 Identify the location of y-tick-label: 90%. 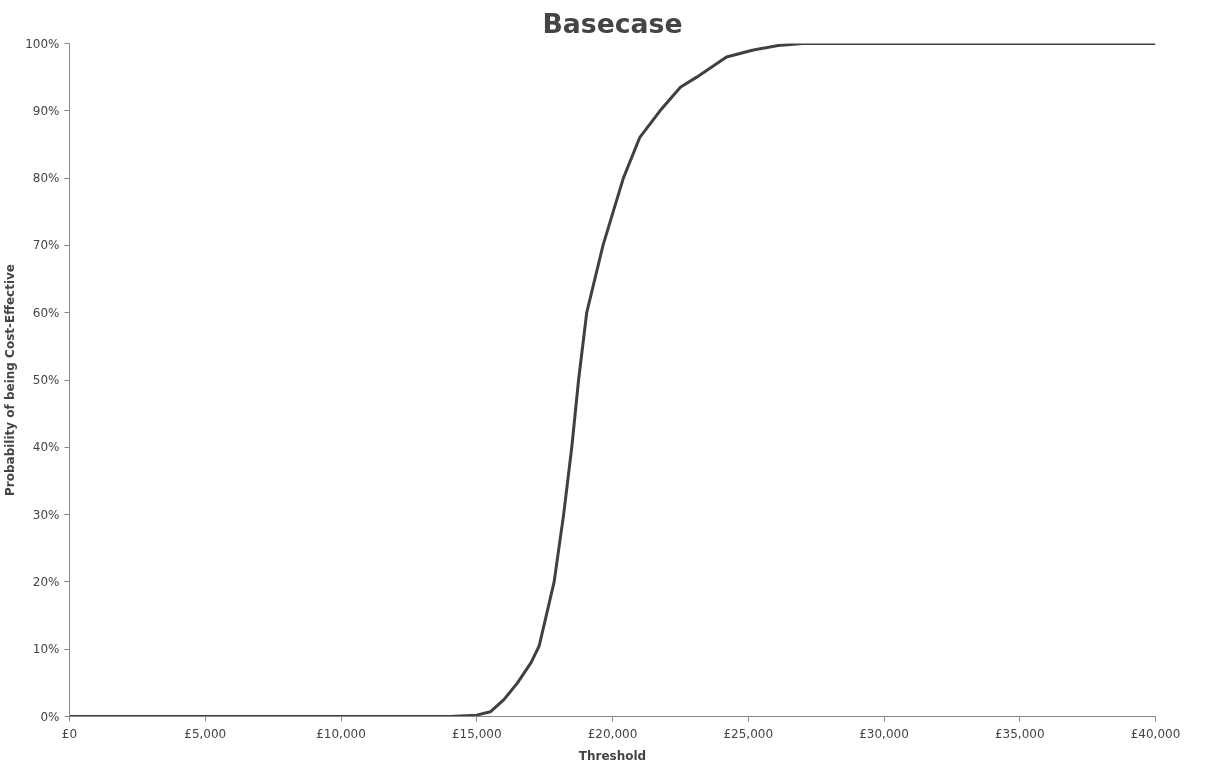
(46, 110).